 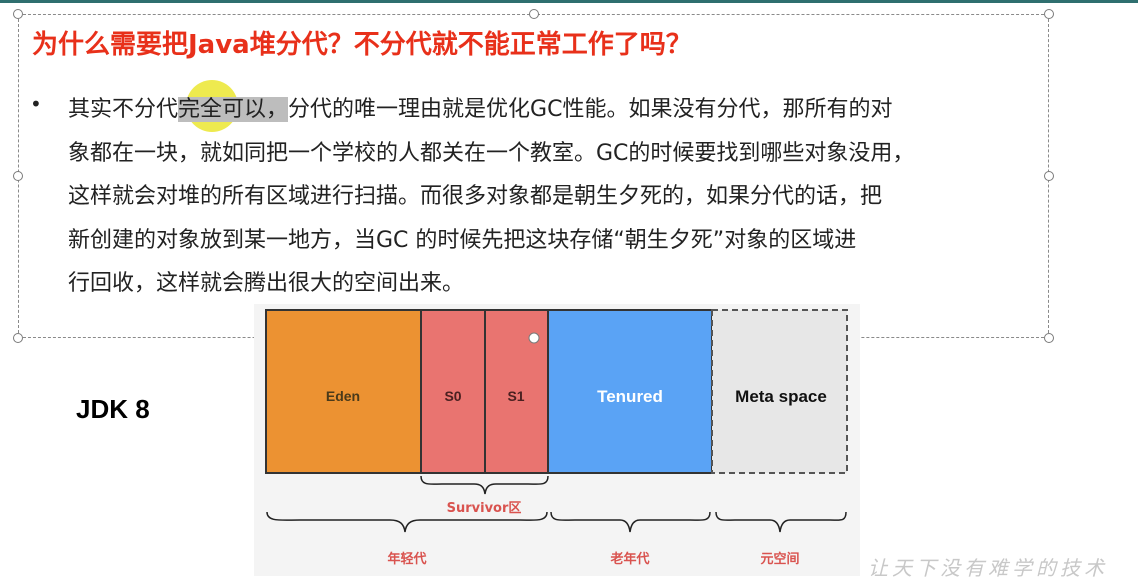 What do you see at coordinates (491, 153) in the screenshot?
I see `paragraph-line-2: 象都在一块，就如同把一个学校的人都关在一个教室。GC的时候要找到哪些对象没用，` at bounding box center [491, 153].